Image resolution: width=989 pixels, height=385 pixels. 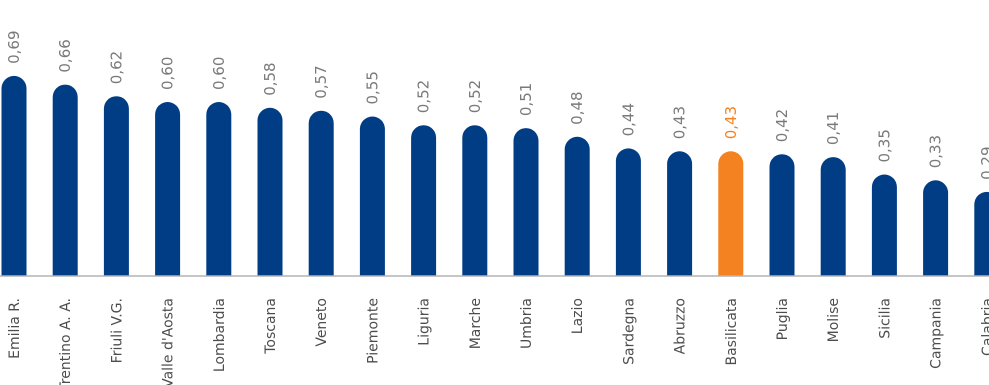 What do you see at coordinates (372, 87) in the screenshot?
I see `value-label-piemonte: 0,55` at bounding box center [372, 87].